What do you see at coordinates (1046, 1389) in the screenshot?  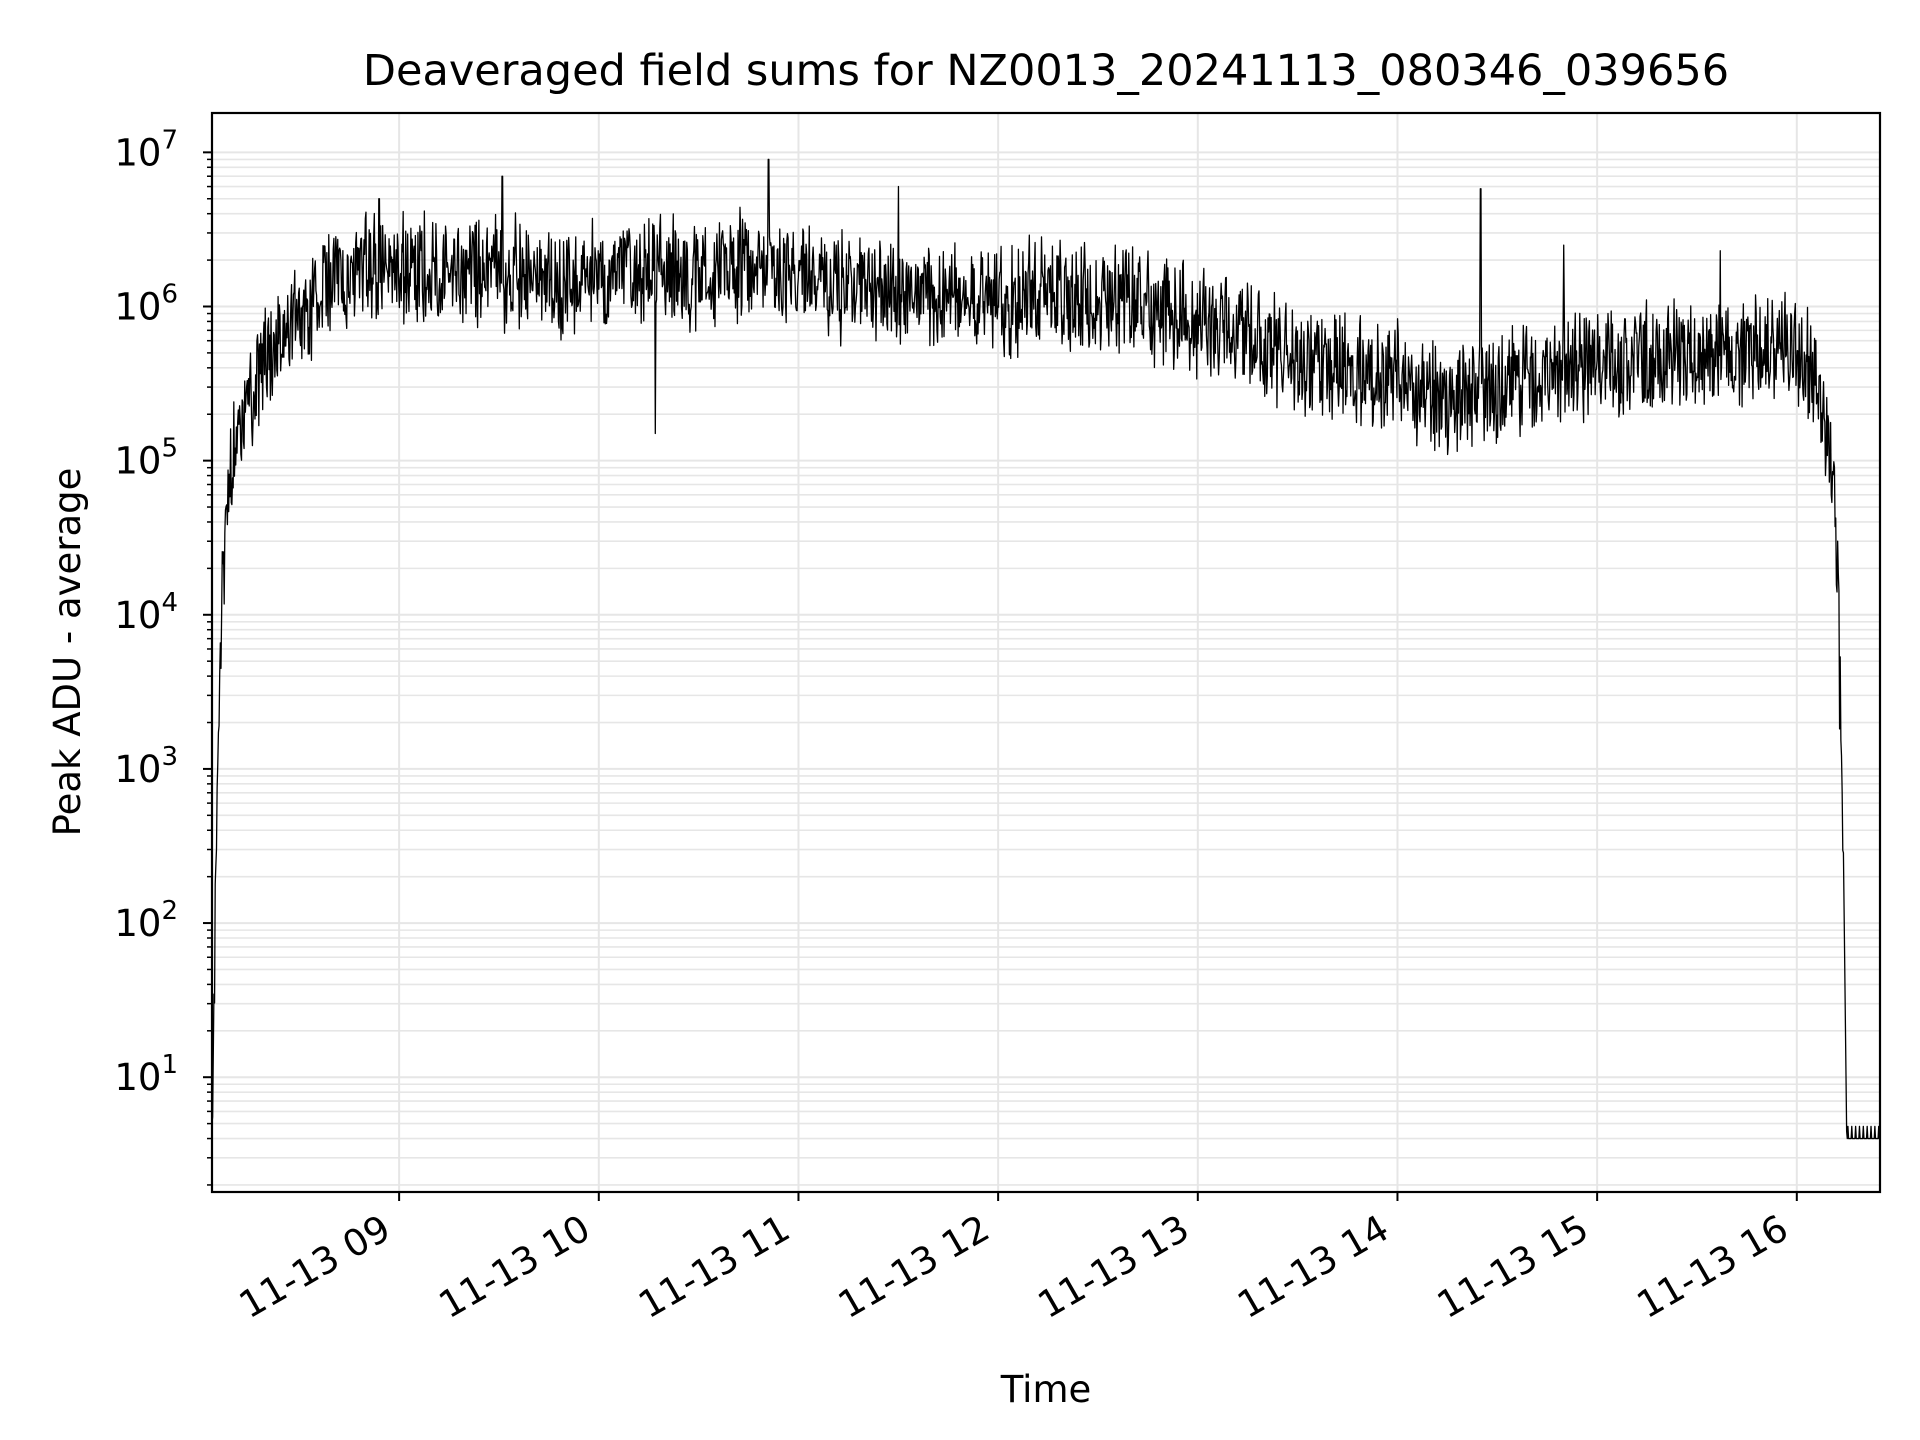 I see `x-axis-label: Time` at bounding box center [1046, 1389].